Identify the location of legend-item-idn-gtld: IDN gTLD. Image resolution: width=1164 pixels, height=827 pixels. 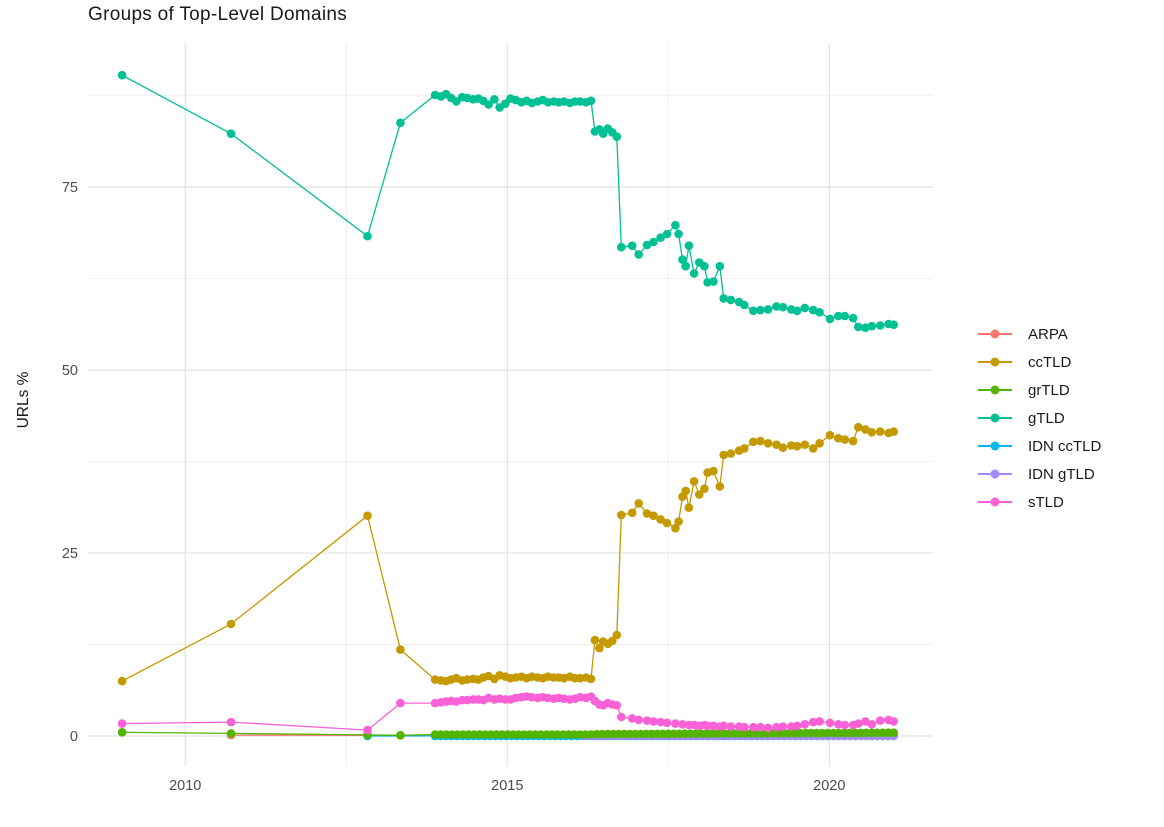
(1039, 474).